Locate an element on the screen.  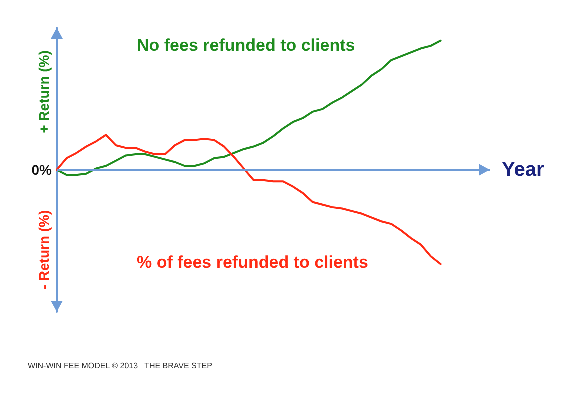
x-axis-title: Year is located at coordinates (523, 170).